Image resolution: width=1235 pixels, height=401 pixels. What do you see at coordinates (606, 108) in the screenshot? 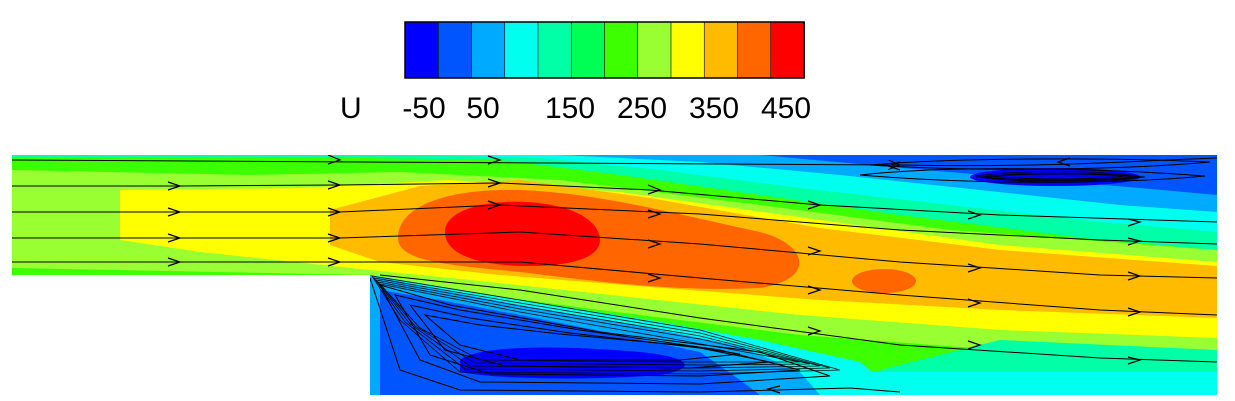
I see `colorbar-tick-labels: -50 50 150 250 350 450` at bounding box center [606, 108].